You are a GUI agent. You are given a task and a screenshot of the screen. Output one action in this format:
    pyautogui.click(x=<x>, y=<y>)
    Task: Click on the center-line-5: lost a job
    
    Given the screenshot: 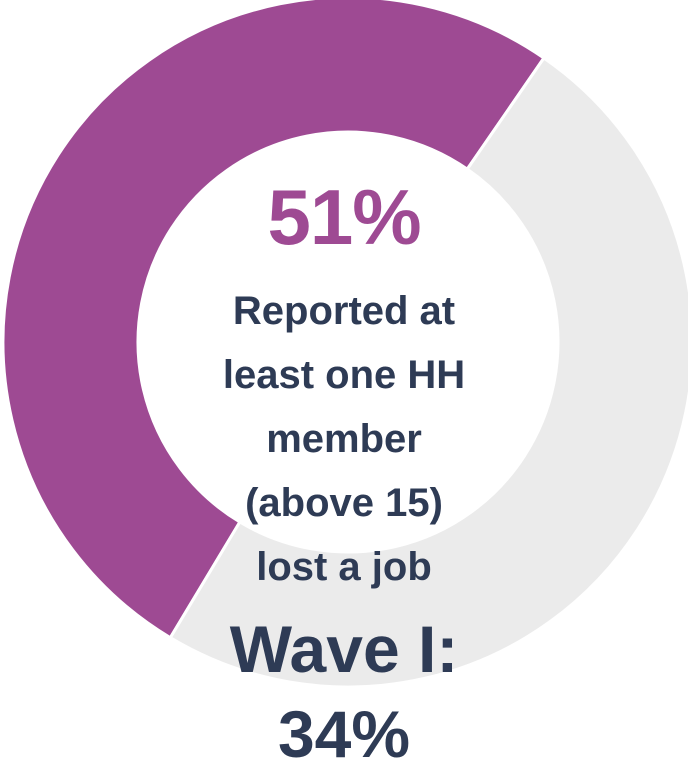 What is the action you would take?
    pyautogui.click(x=344, y=567)
    